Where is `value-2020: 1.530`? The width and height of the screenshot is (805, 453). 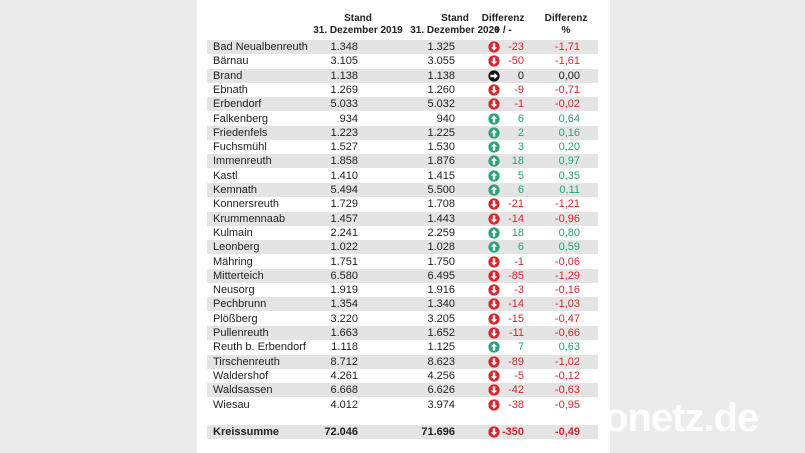
value-2020: 1.530 is located at coordinates (441, 147).